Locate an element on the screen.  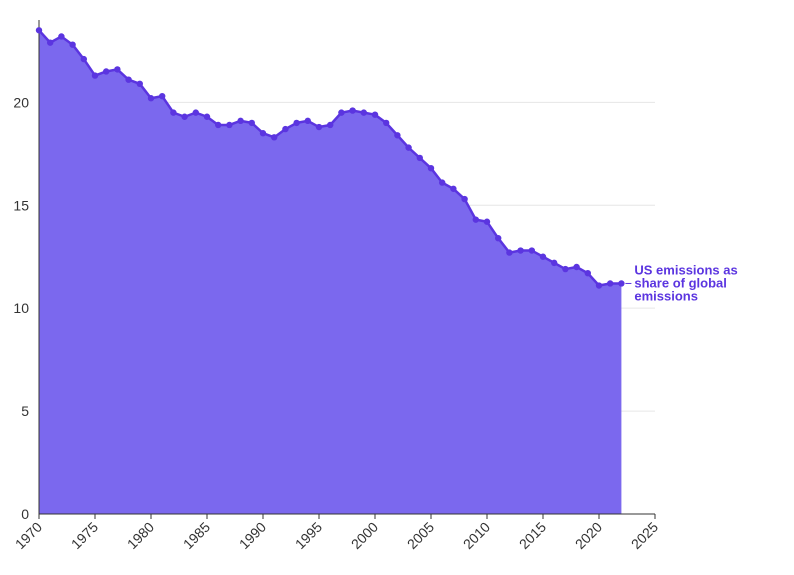
y-tick-label: 15 is located at coordinates (21, 205).